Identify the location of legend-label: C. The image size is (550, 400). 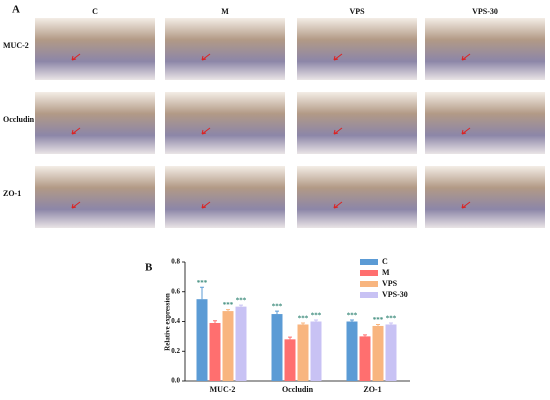
(385, 261).